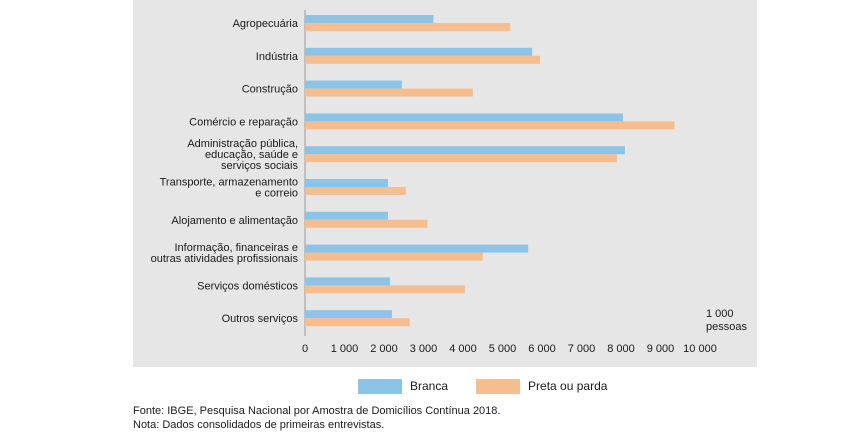  I want to click on category-label: Administração pública,, so click(242, 144).